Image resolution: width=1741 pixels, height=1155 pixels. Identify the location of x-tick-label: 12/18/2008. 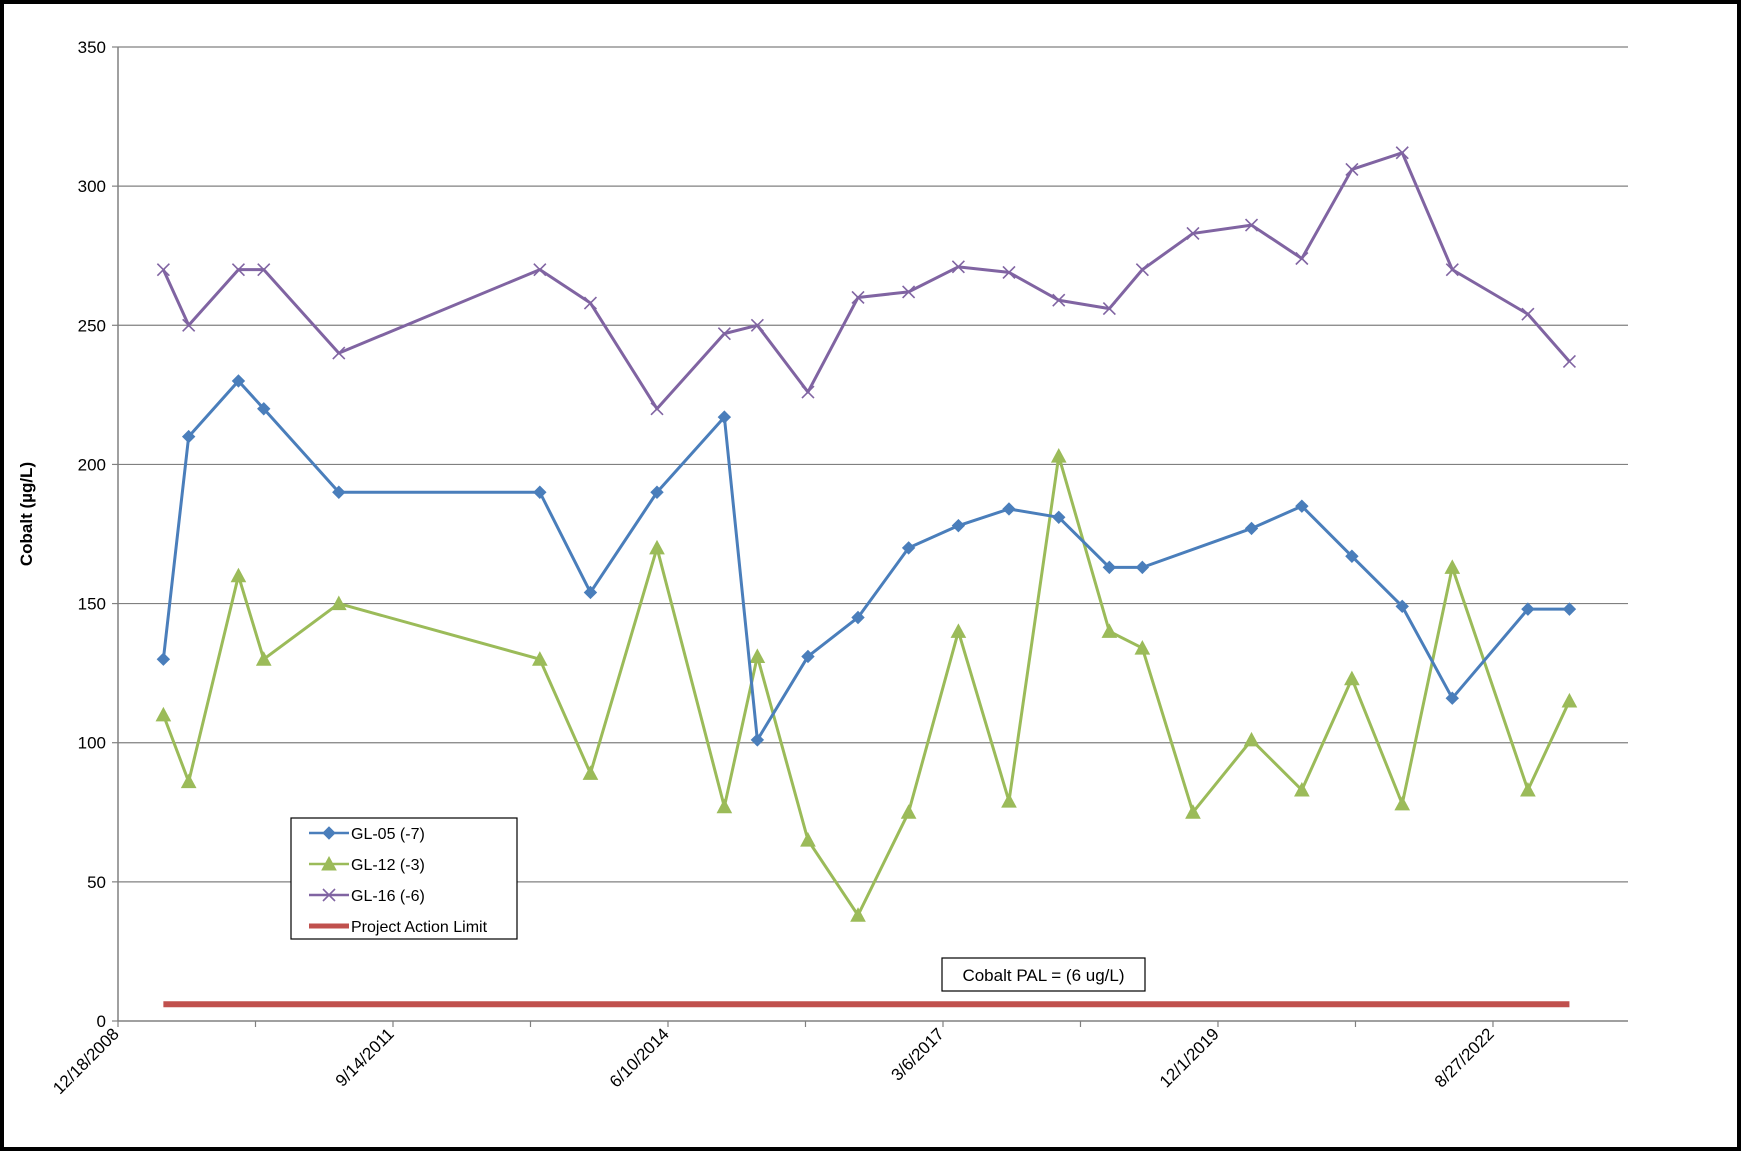
(86, 1061).